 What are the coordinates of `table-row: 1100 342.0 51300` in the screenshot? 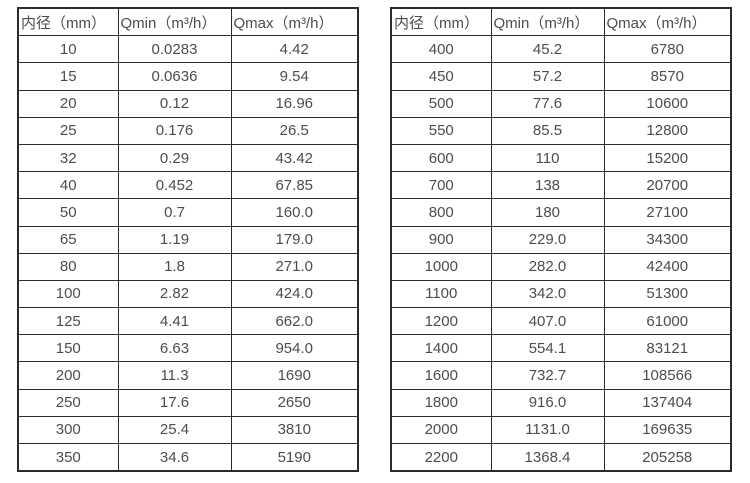 It's located at (561, 294).